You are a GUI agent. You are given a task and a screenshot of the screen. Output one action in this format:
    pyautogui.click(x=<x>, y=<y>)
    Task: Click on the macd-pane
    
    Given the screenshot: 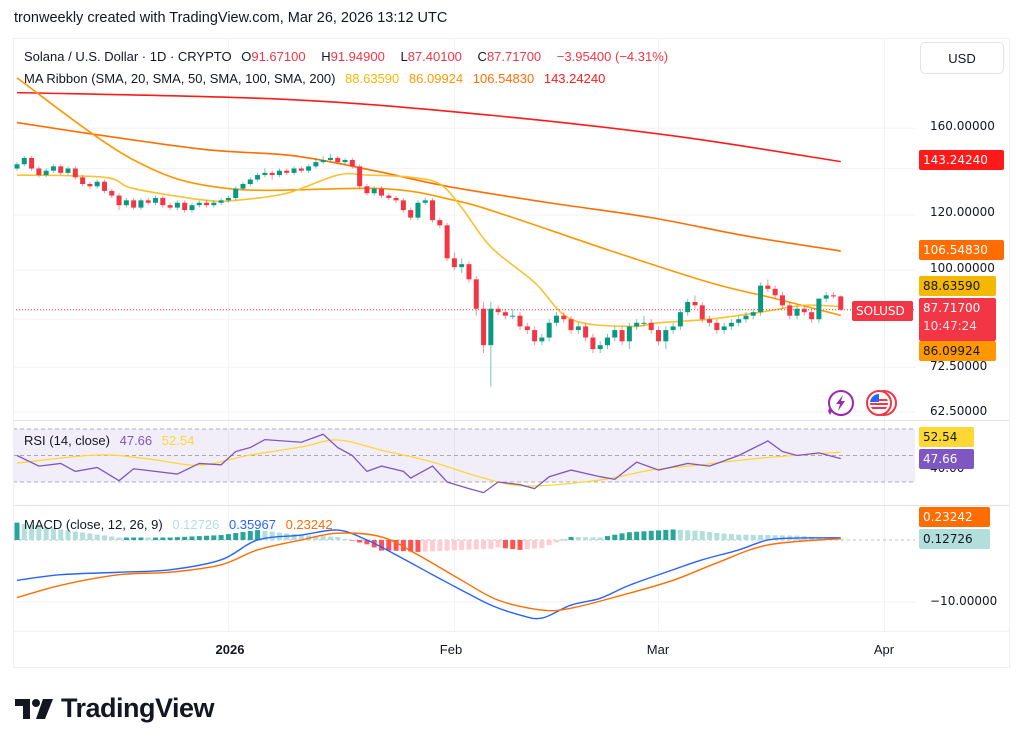 What is the action you would take?
    pyautogui.click(x=464, y=571)
    